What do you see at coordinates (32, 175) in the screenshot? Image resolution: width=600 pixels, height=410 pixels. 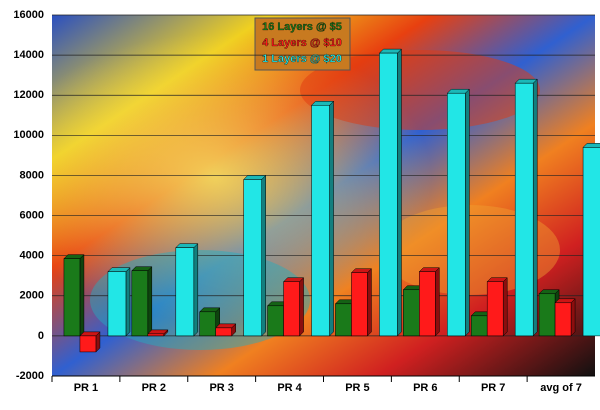 I see `y-tick-label: 8000` at bounding box center [32, 175].